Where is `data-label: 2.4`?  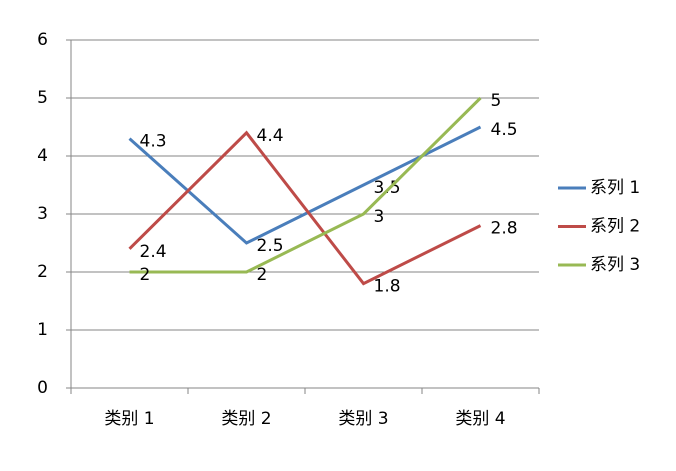
data-label: 2.4 is located at coordinates (153, 252).